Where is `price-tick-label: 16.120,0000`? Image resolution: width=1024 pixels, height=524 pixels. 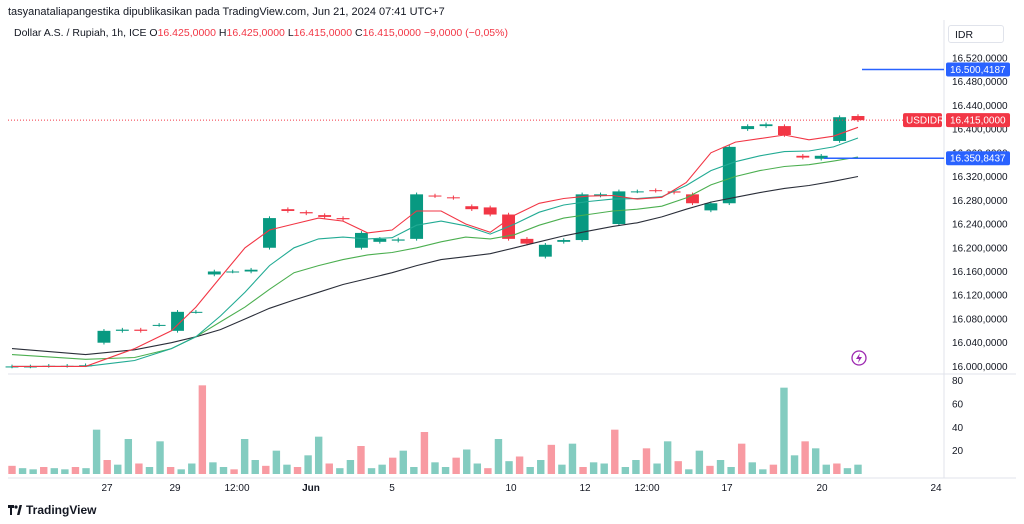 price-tick-label: 16.120,0000 is located at coordinates (980, 296).